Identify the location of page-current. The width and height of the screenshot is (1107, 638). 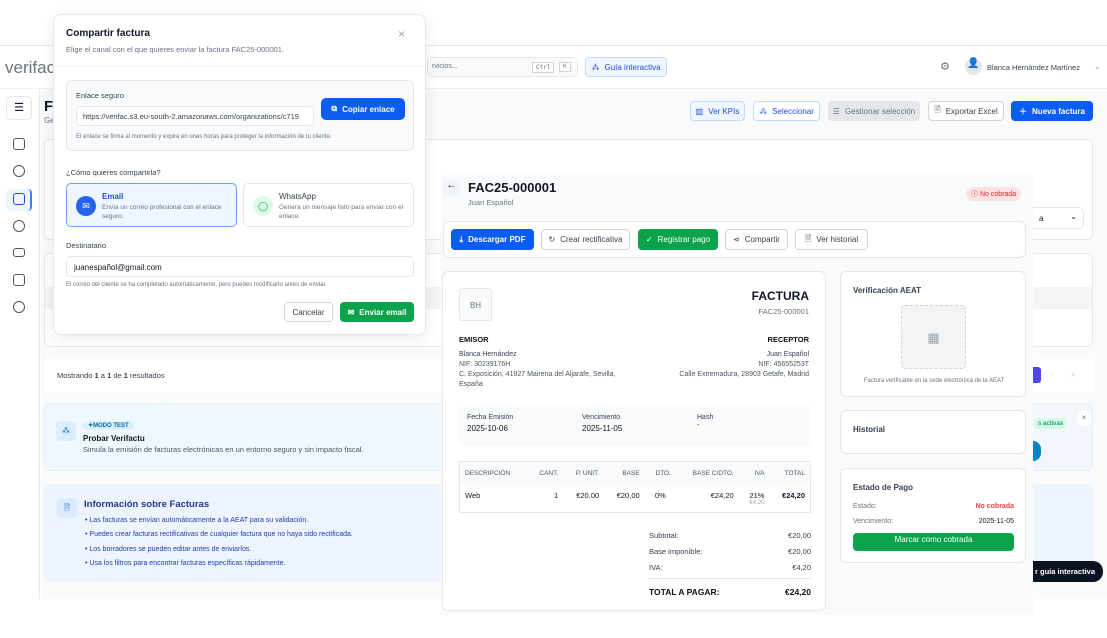
(1037, 375).